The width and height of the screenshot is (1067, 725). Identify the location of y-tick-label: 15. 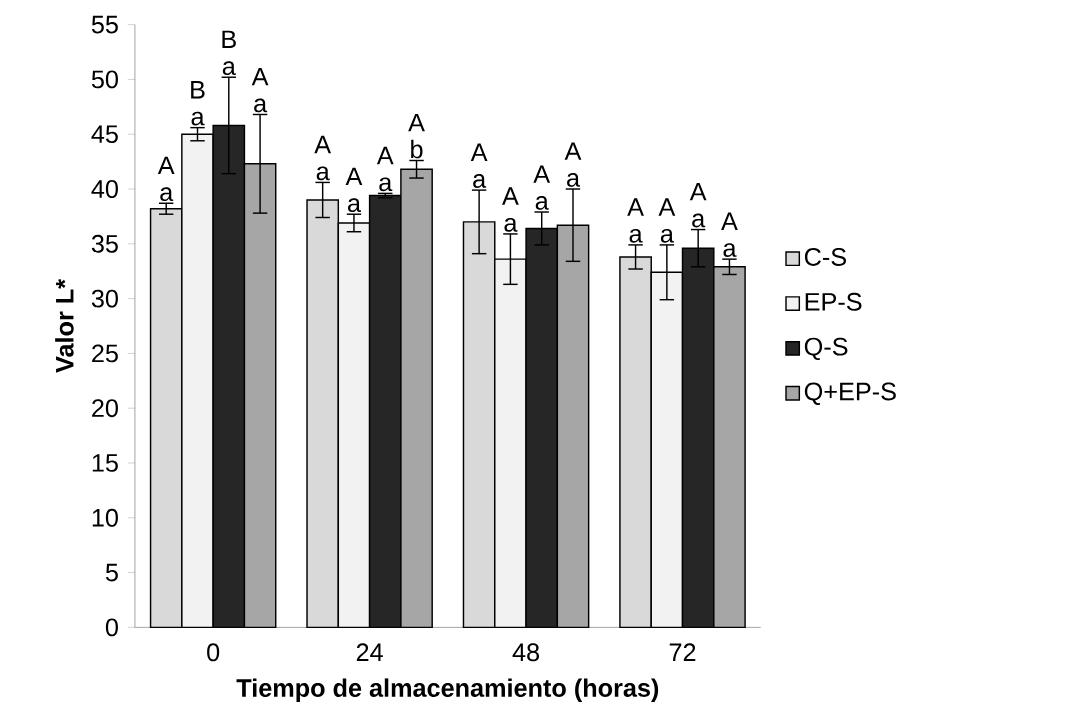
(105, 463).